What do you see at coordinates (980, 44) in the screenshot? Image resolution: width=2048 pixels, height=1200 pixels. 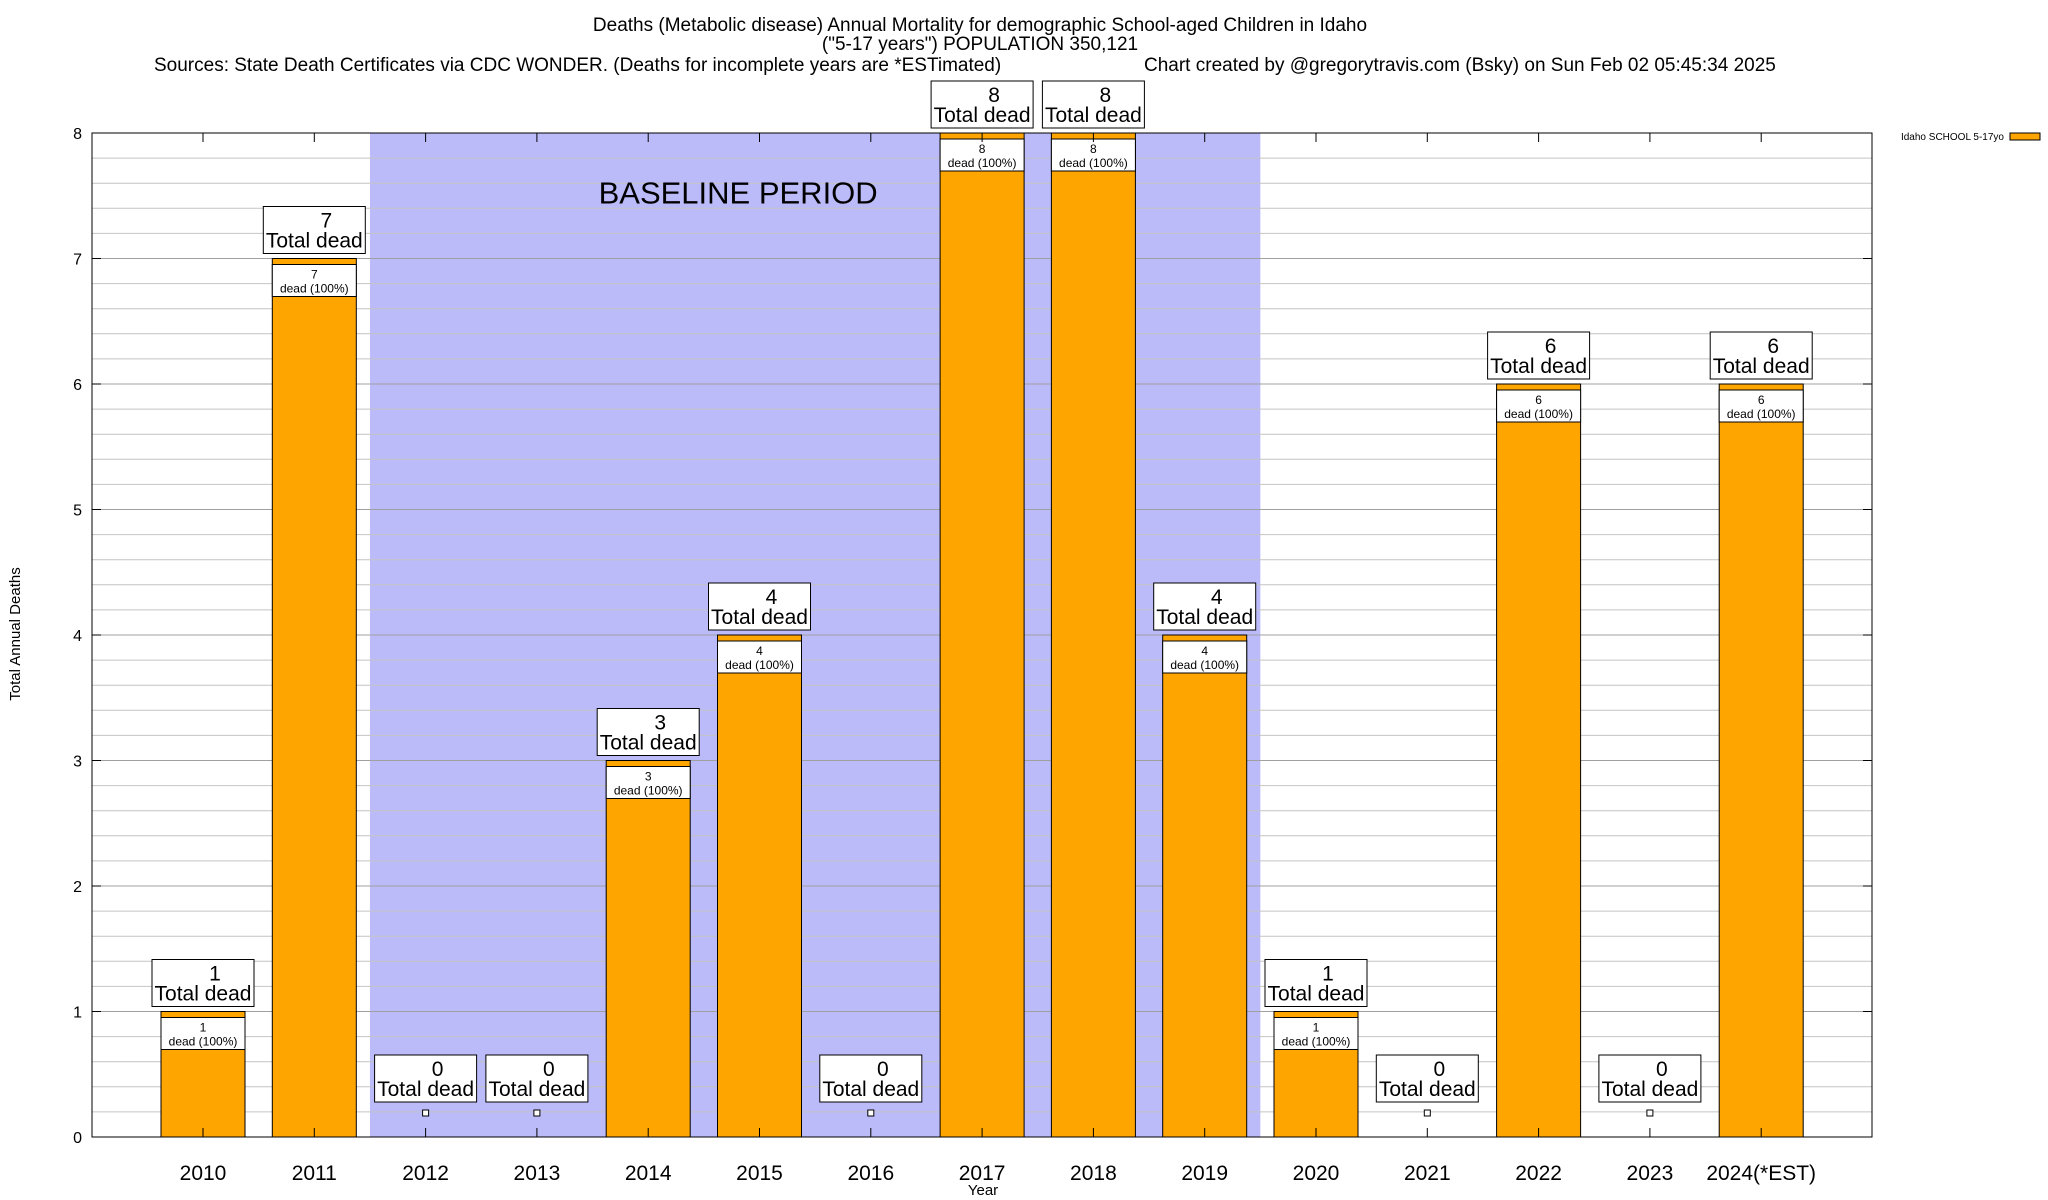 I see `chart-subtitle: ("5-17 years") POPULATION 350,121` at bounding box center [980, 44].